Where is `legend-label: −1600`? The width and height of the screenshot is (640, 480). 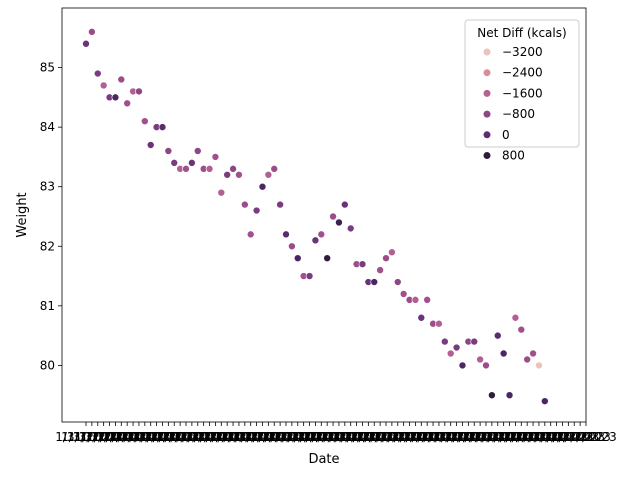 legend-label: −1600 is located at coordinates (522, 93).